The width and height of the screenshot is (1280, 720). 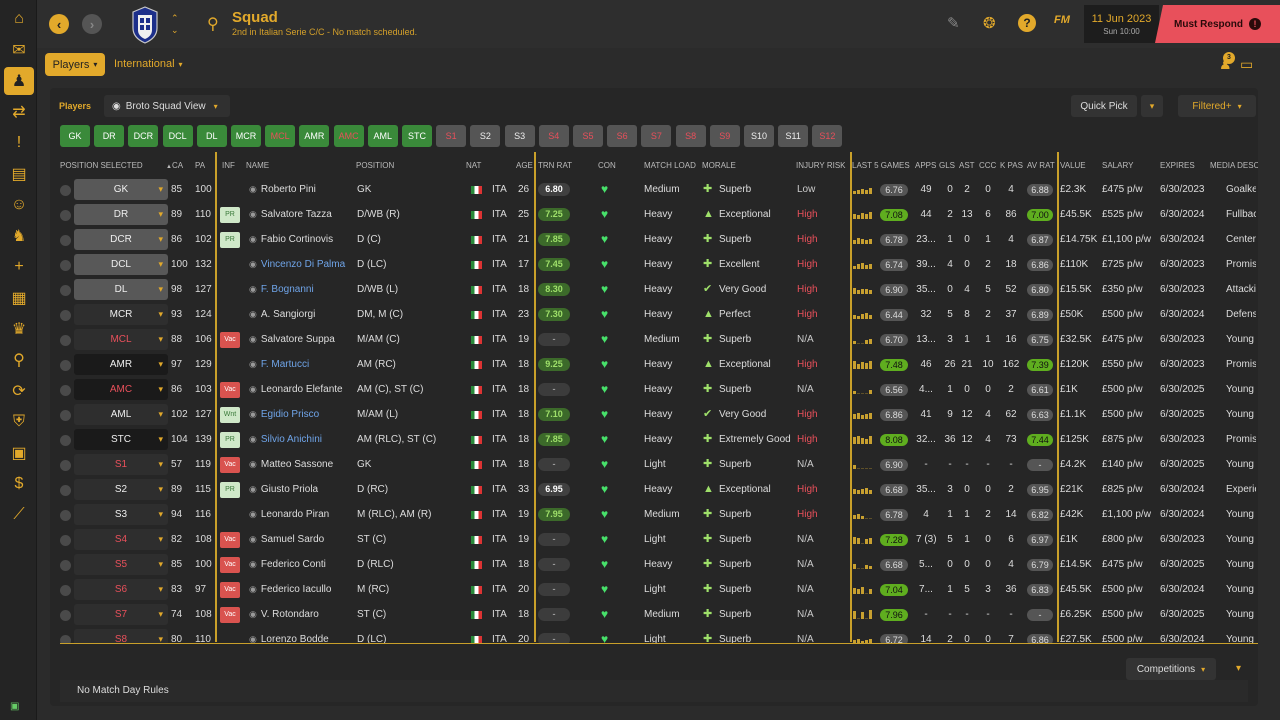 What do you see at coordinates (290, 214) in the screenshot?
I see `player-name: ◉ Salvatore Tazza` at bounding box center [290, 214].